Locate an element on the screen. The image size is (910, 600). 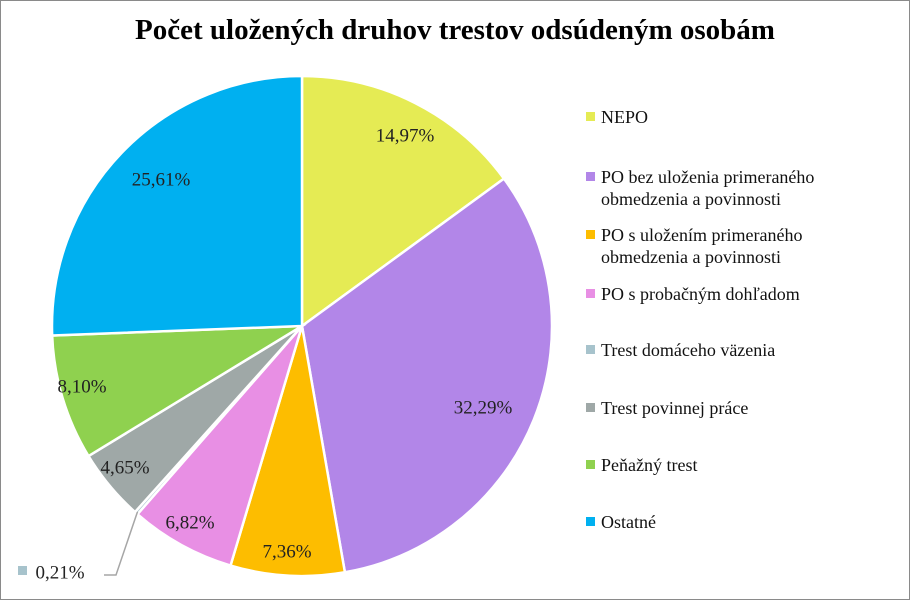
legend-item-po-s-probacnym-dohladom: PO s probačným dohľadom is located at coordinates (723, 294).